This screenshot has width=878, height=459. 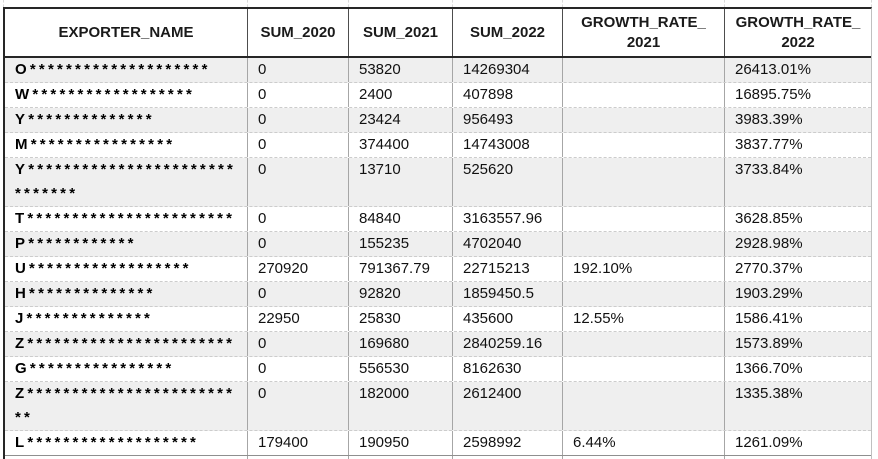 What do you see at coordinates (401, 443) in the screenshot?
I see `cell-sum-2021: 190950` at bounding box center [401, 443].